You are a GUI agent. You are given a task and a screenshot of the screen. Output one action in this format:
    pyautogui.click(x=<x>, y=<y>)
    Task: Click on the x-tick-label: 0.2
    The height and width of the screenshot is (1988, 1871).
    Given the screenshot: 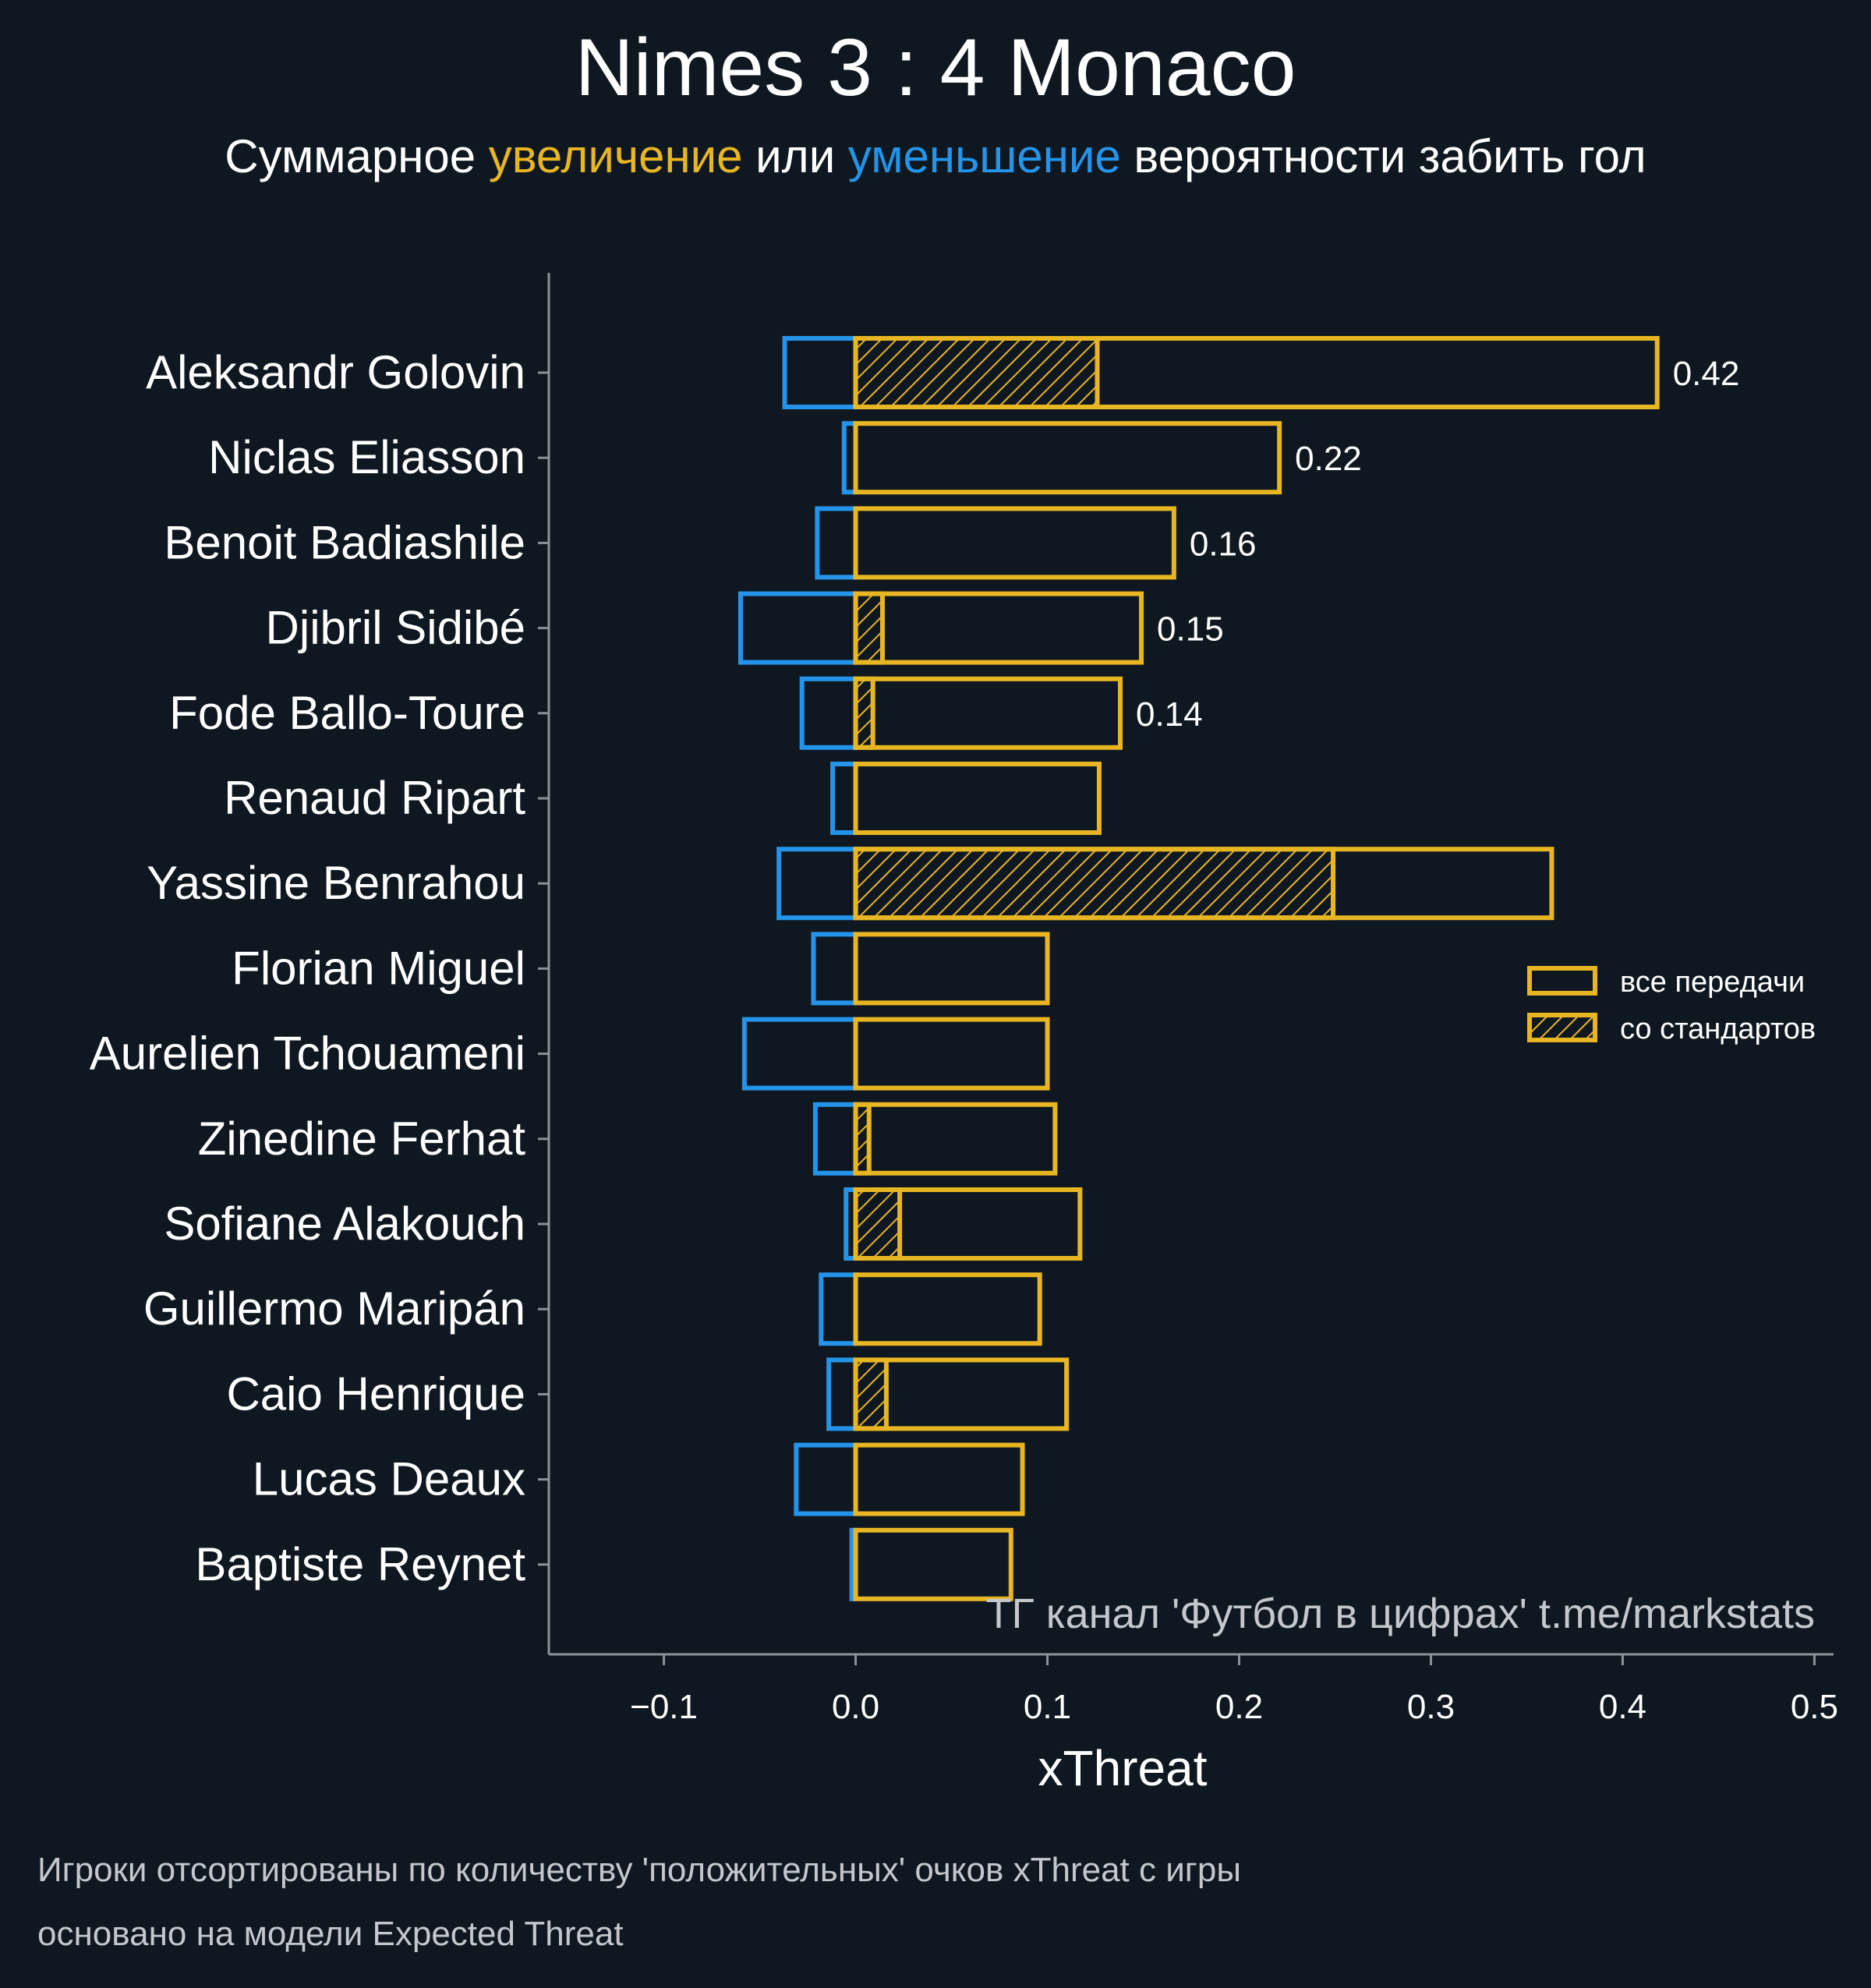 What is the action you would take?
    pyautogui.click(x=1239, y=1707)
    